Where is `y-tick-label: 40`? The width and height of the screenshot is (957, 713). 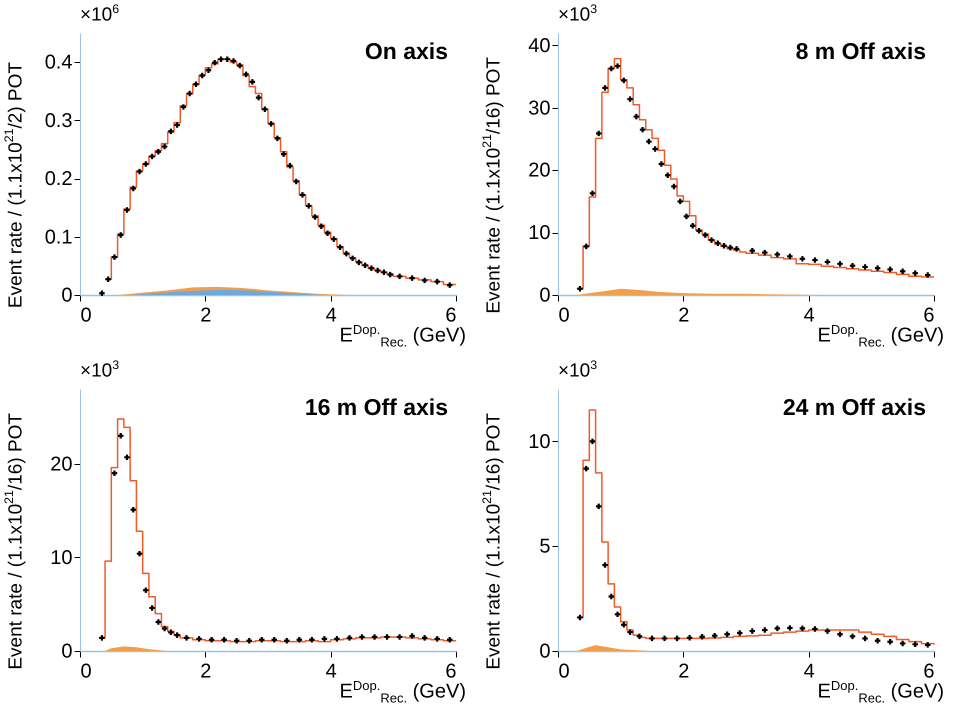
y-tick-label: 40 is located at coordinates (539, 45).